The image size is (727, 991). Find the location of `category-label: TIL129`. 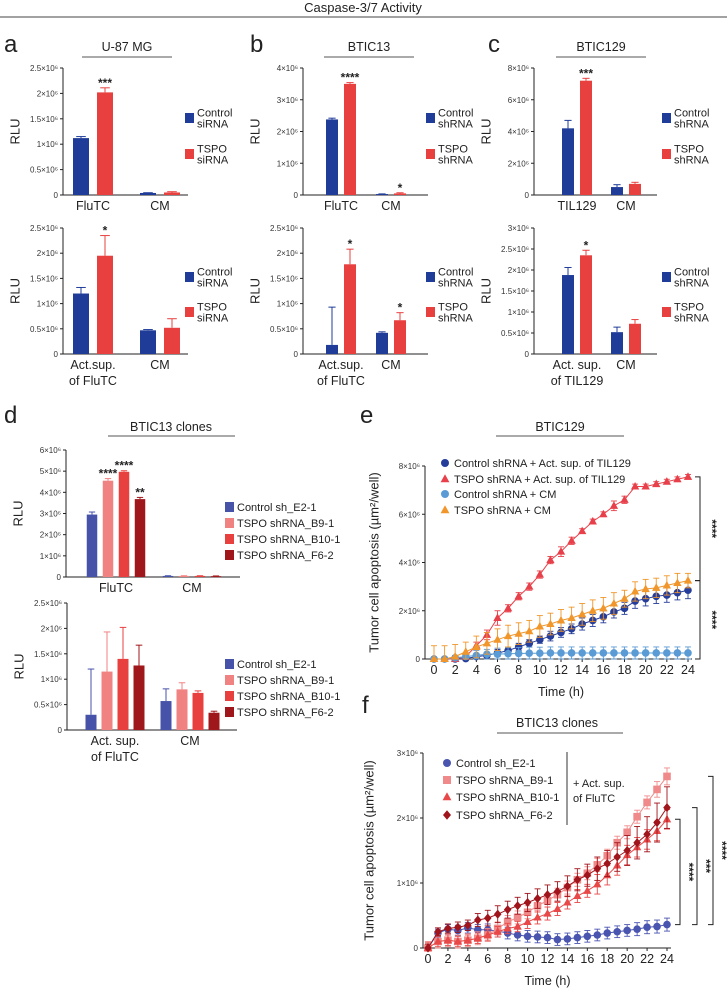

category-label: TIL129 is located at coordinates (577, 206).